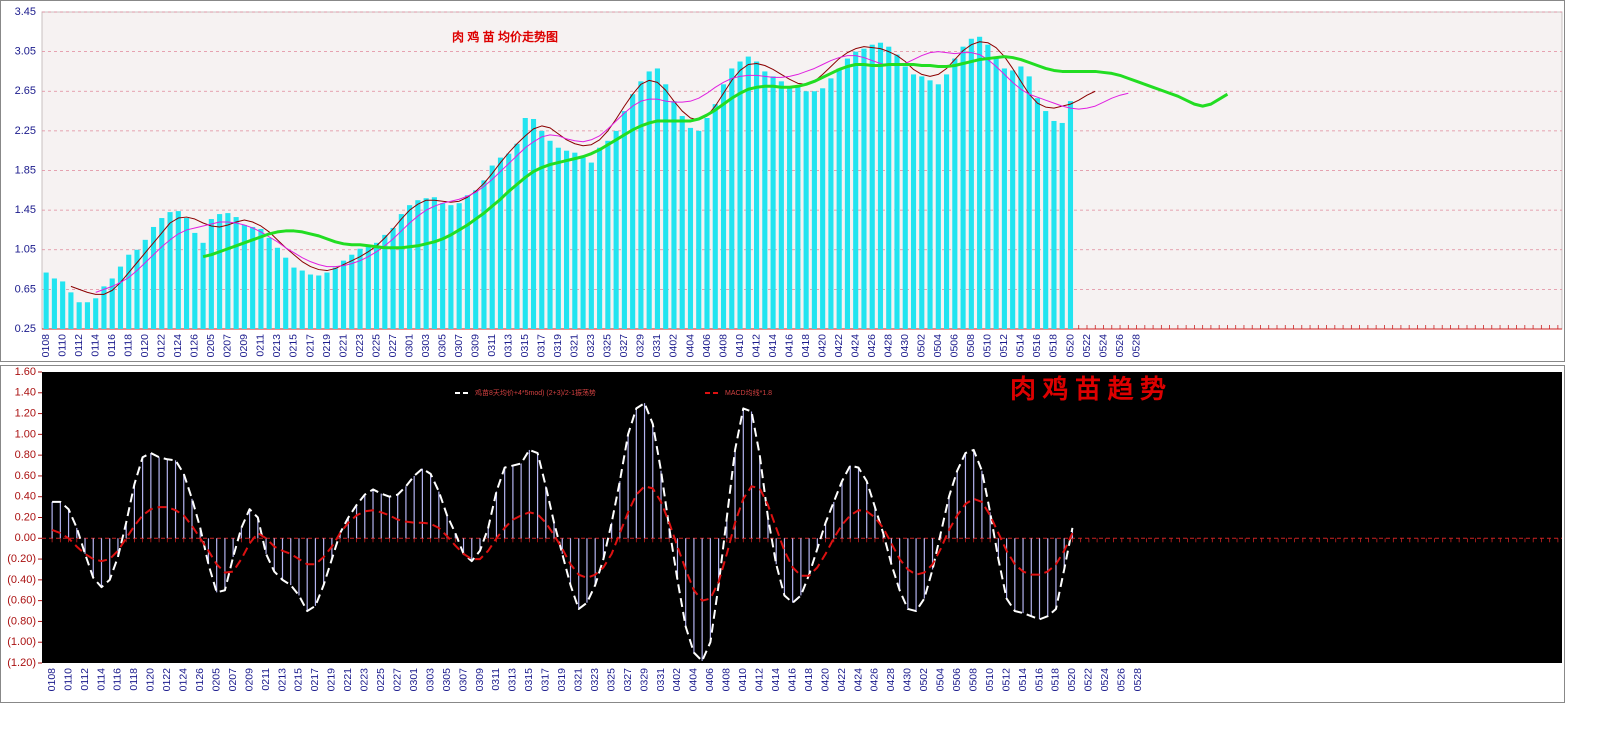  What do you see at coordinates (21, 642) in the screenshot?
I see `y-tick-label: (1.00)` at bounding box center [21, 642].